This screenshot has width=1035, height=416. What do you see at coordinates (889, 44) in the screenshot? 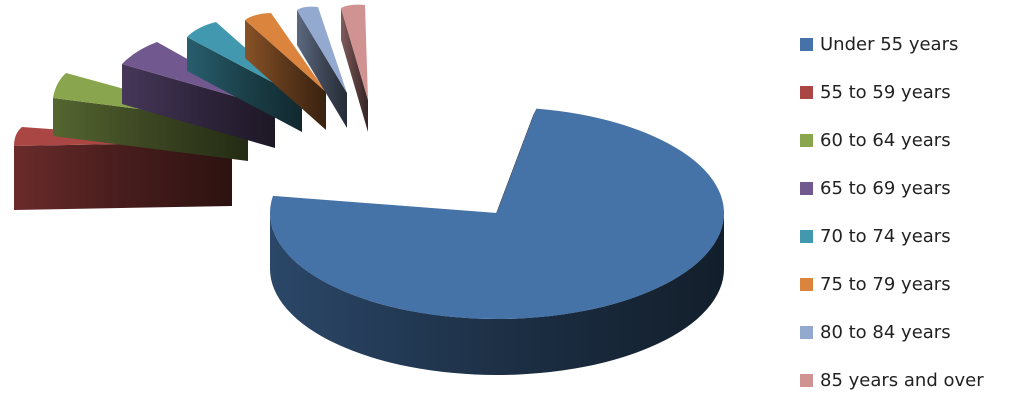
I see `legend-label: Under 55 years` at bounding box center [889, 44].